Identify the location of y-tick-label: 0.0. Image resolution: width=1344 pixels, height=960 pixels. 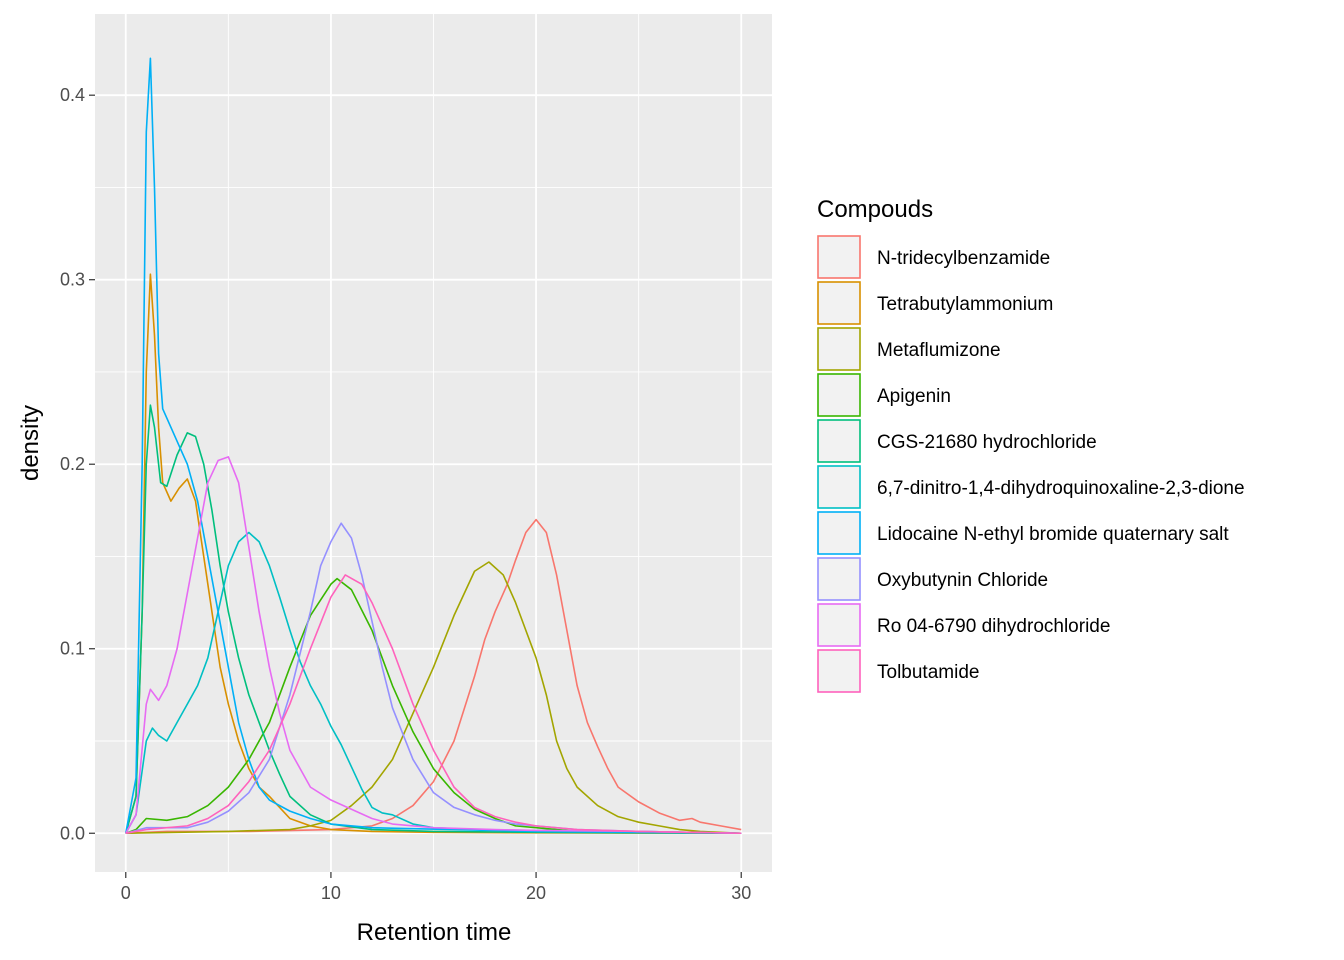
(72, 833).